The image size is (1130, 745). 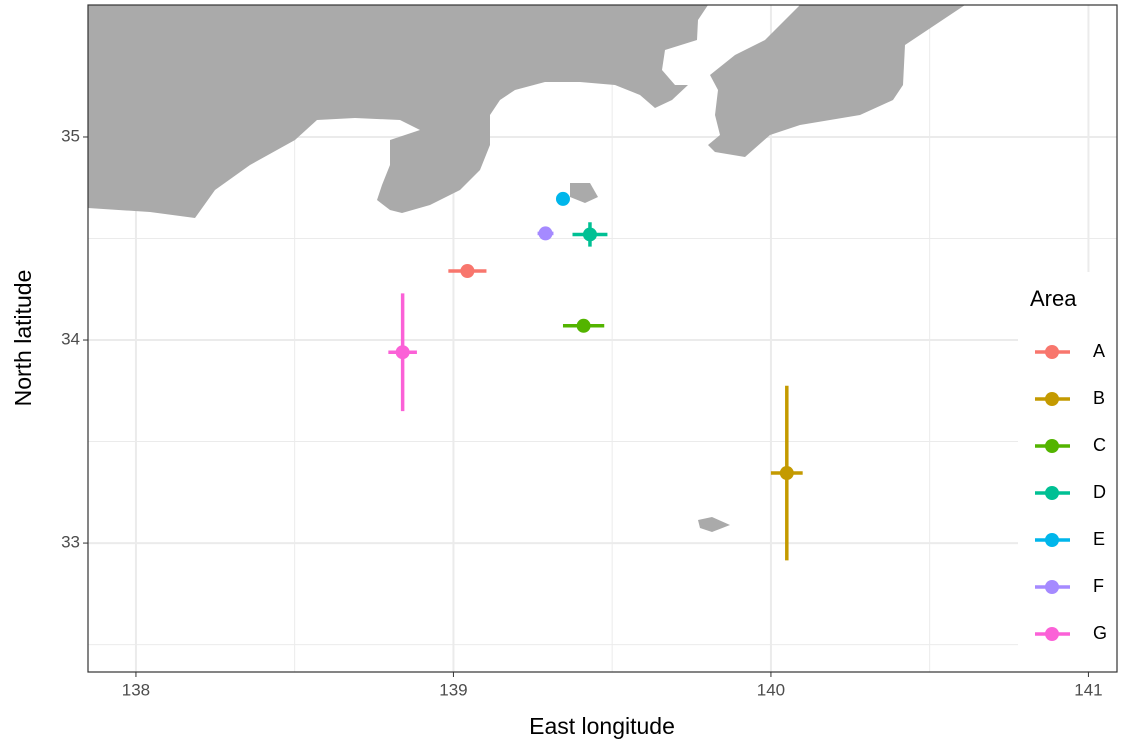 I want to click on x-tick-label: 140, so click(x=771, y=689).